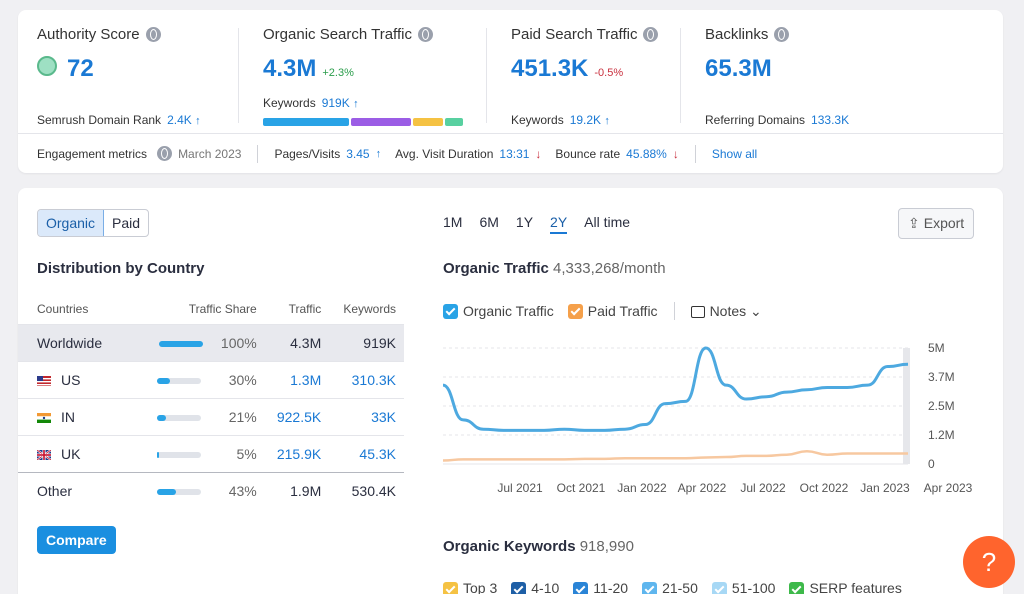 This screenshot has height=594, width=1024. Describe the element at coordinates (211, 453) in the screenshot. I see `table-row: UK 5% 215.9K 45.3K` at that location.